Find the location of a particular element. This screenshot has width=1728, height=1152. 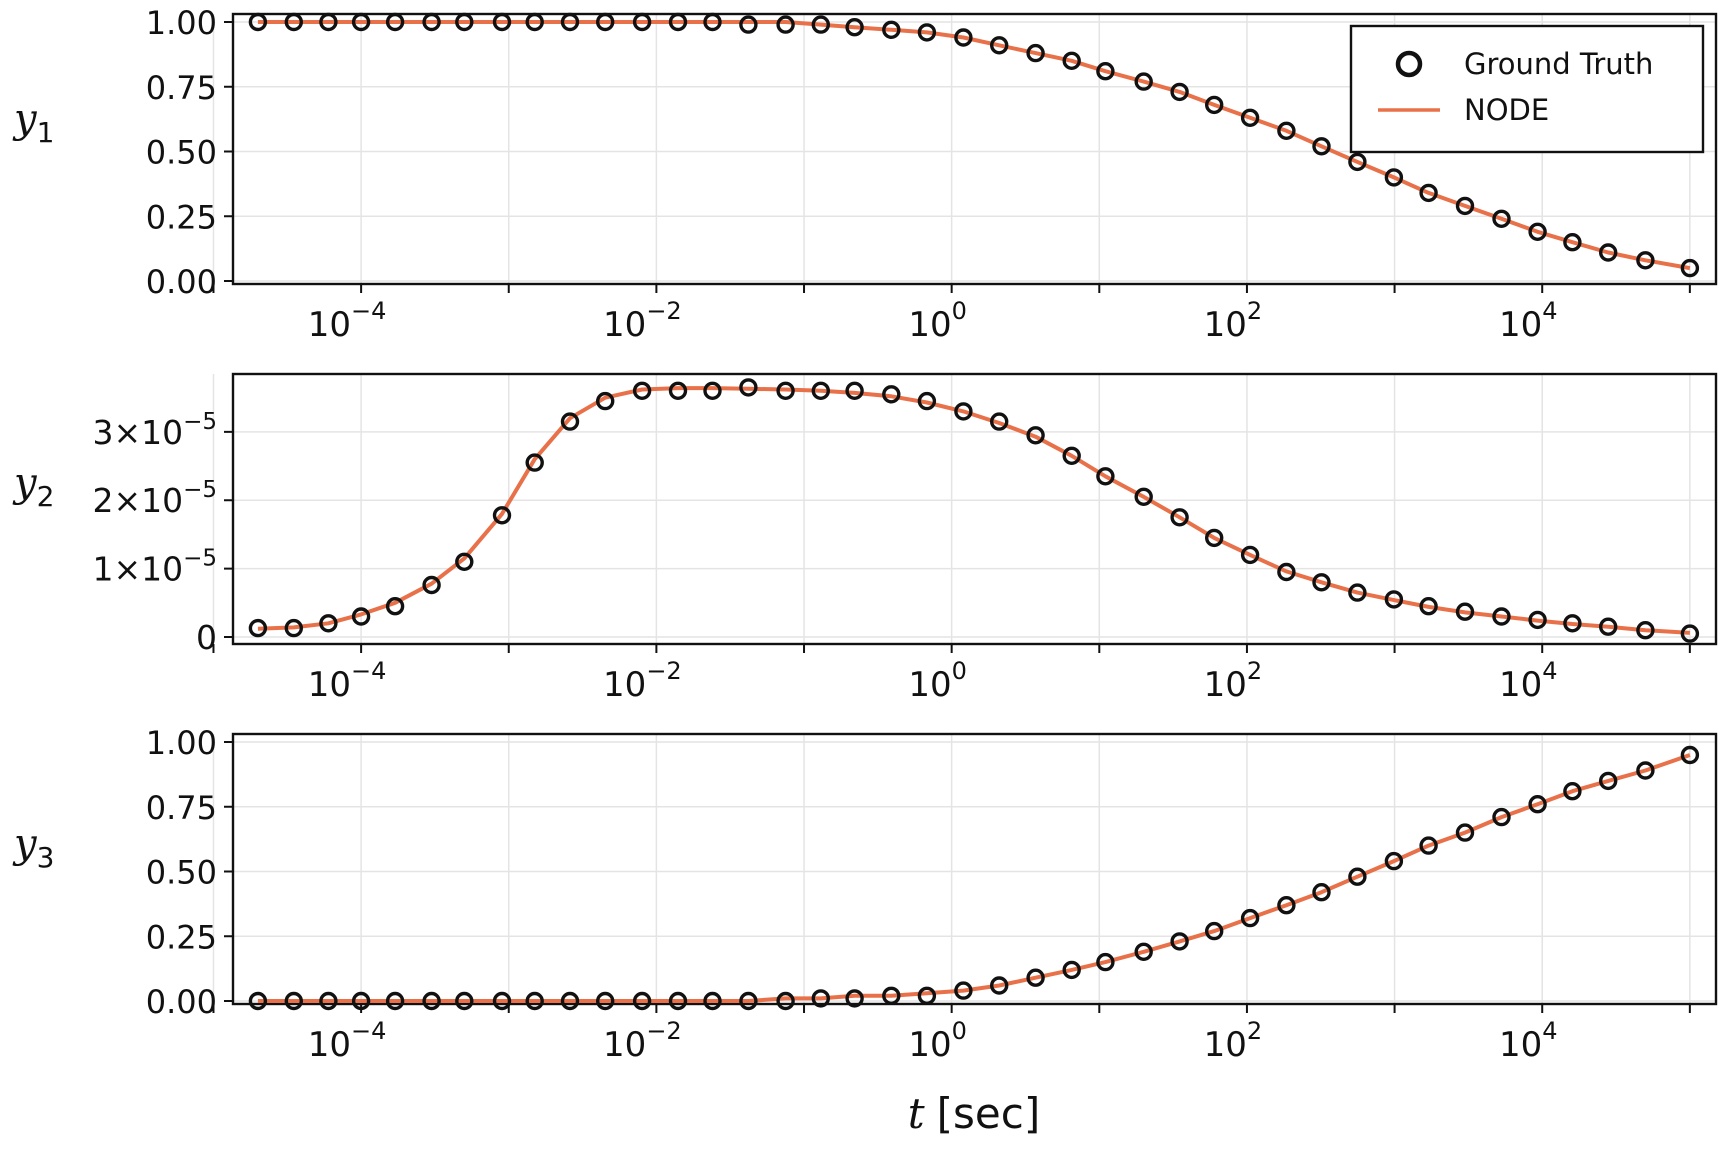

y-tick-mantissa: 3×10 is located at coordinates (137, 432).